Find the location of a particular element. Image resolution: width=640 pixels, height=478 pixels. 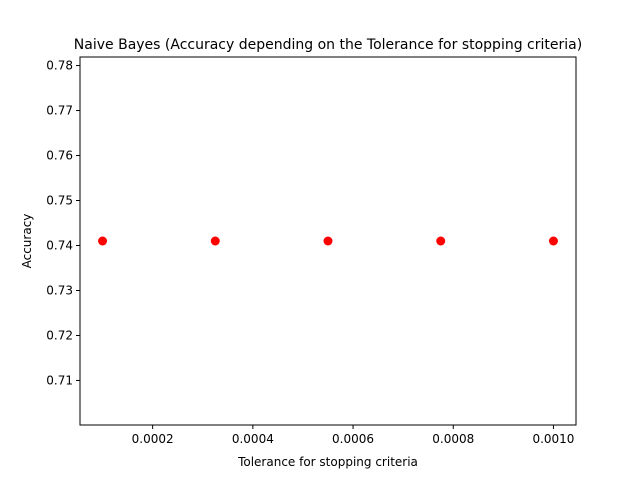

y-tick-label: 0.77 is located at coordinates (59, 111).